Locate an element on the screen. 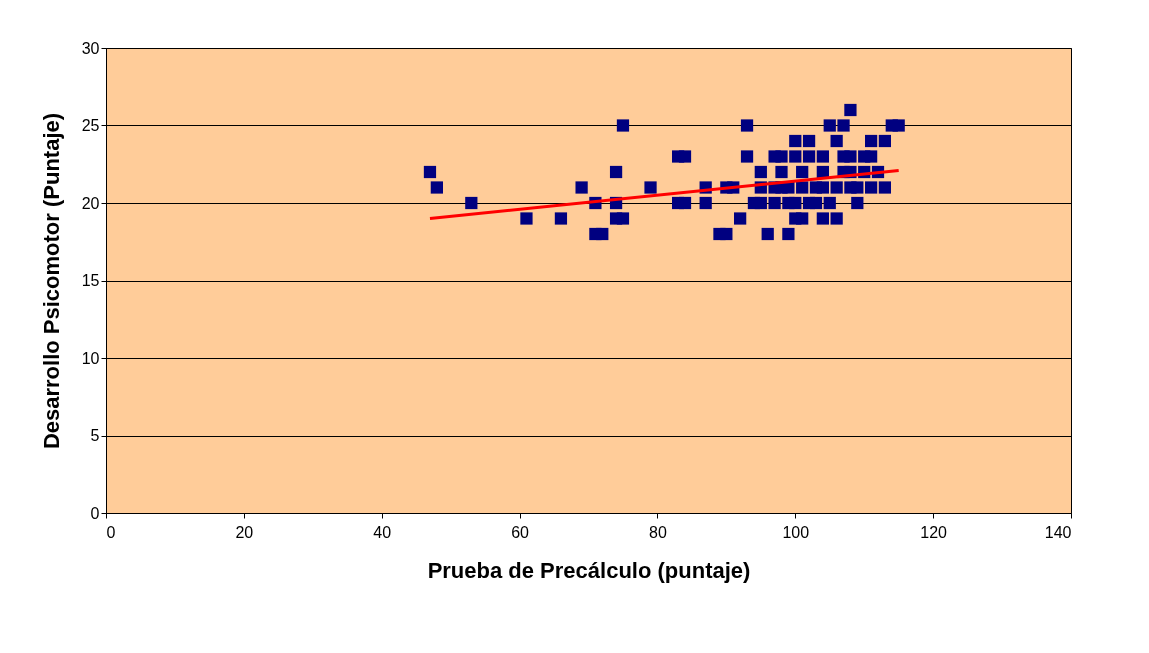 The image size is (1149, 653). x-tick-label: 0 is located at coordinates (111, 532).